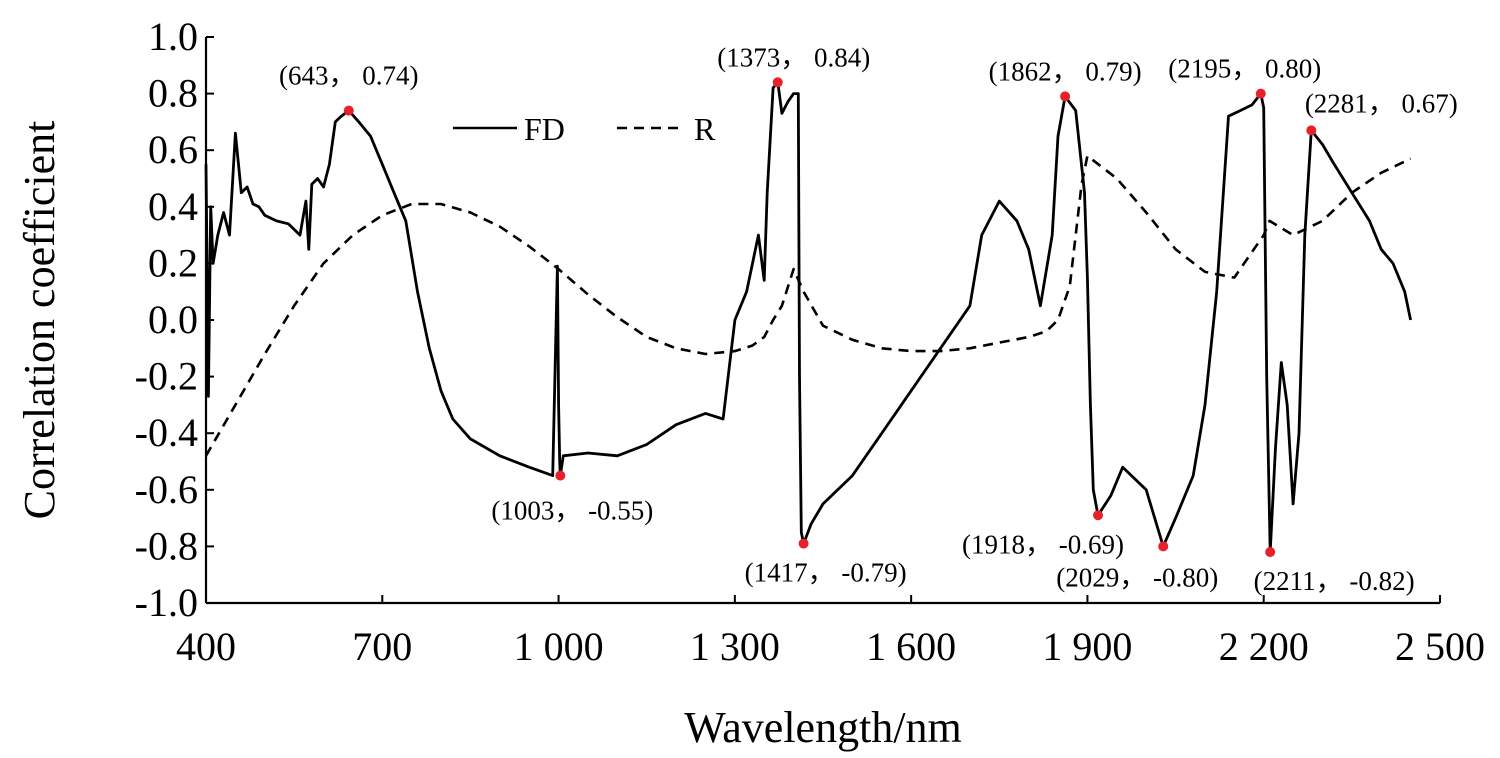 The image size is (1500, 758). What do you see at coordinates (1043, 544) in the screenshot?
I see `peak-label: (1918， -0.69)` at bounding box center [1043, 544].